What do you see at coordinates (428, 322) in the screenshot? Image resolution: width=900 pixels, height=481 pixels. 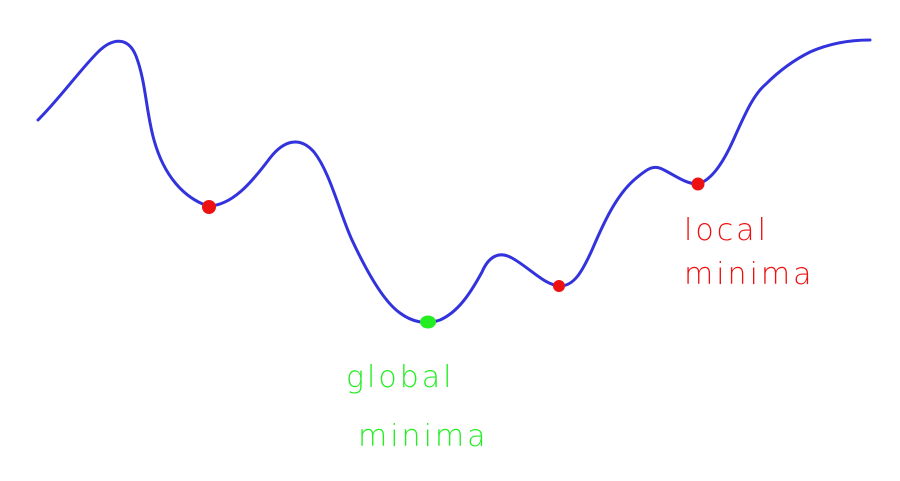 I see `global-minimum-marker` at bounding box center [428, 322].